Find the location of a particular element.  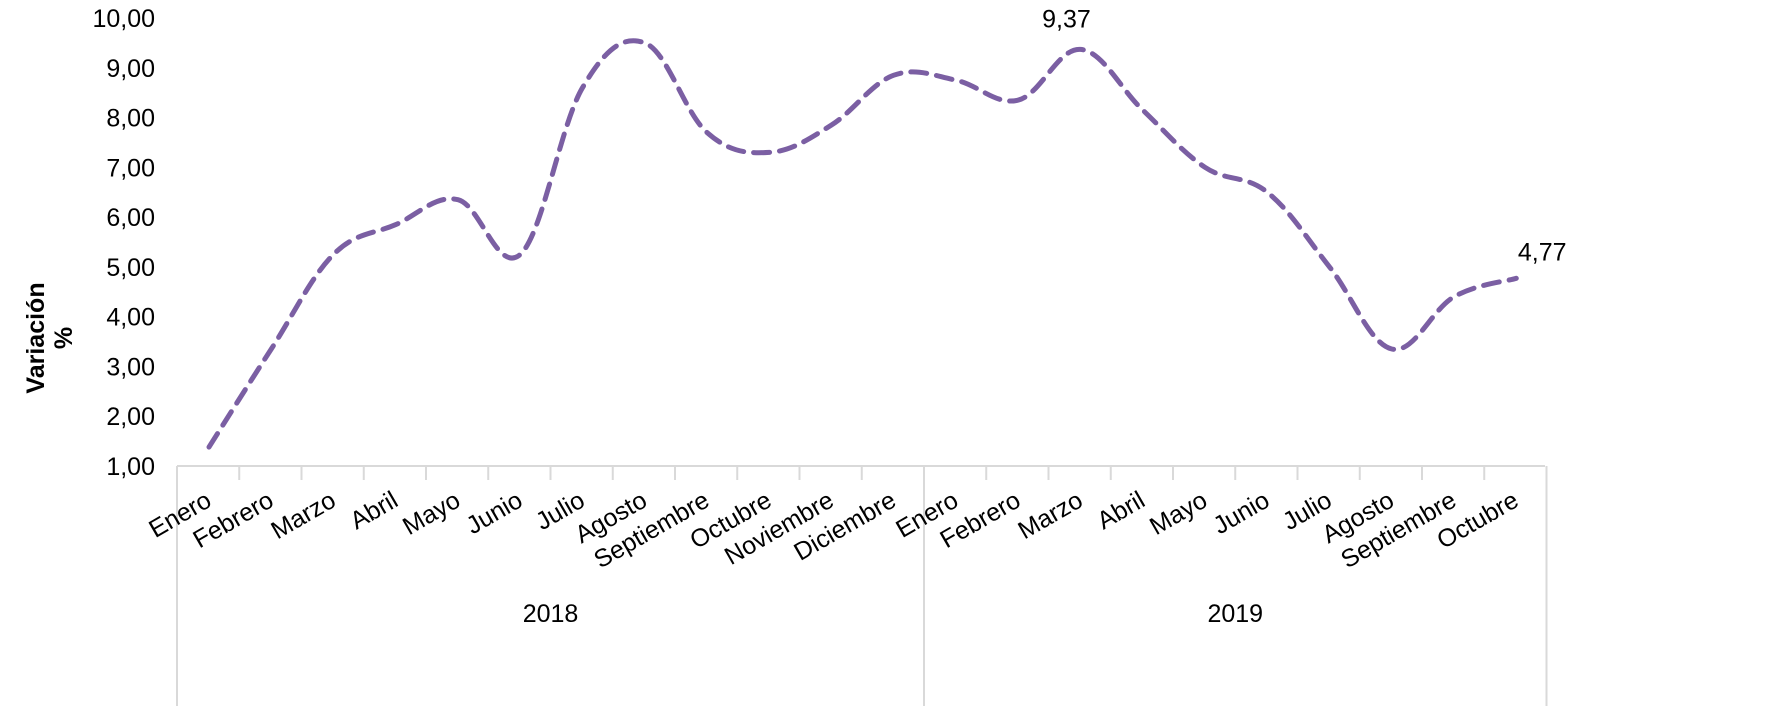

data-labels: 9,37 4,77 is located at coordinates (1304, 135).